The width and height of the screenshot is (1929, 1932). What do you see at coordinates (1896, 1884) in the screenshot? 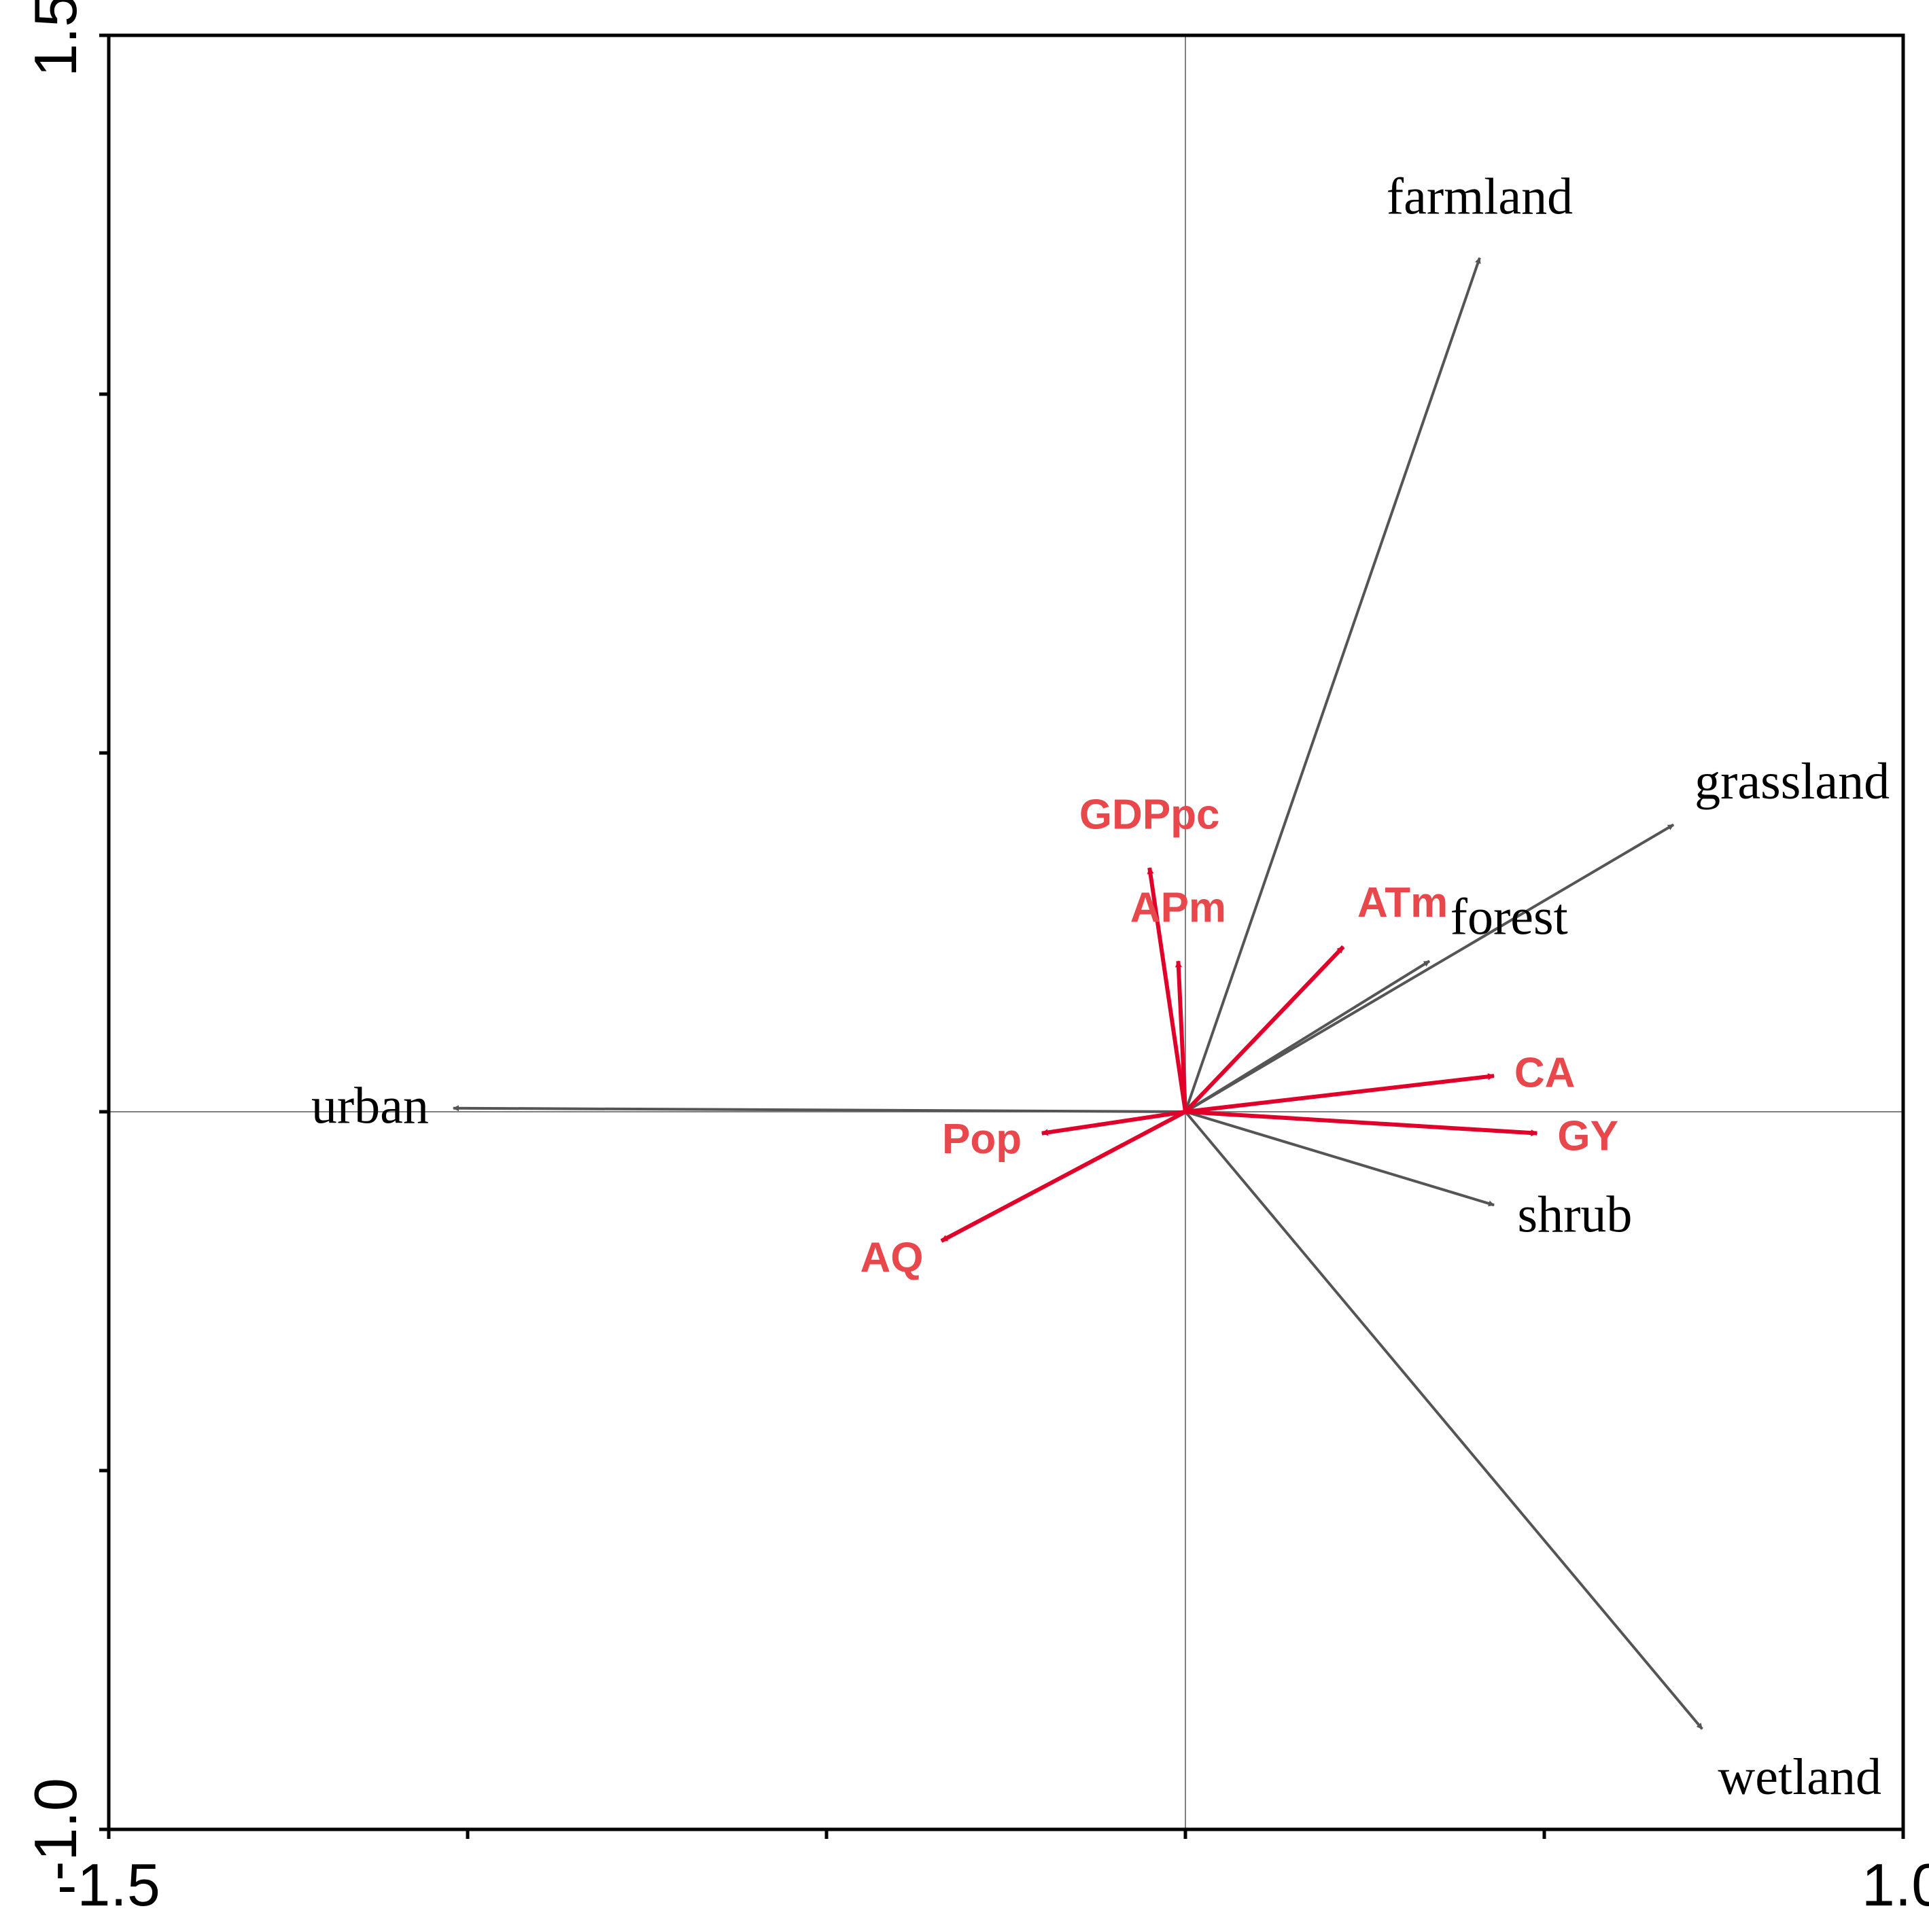
I see `x-tick-label: 1.0` at bounding box center [1896, 1884].